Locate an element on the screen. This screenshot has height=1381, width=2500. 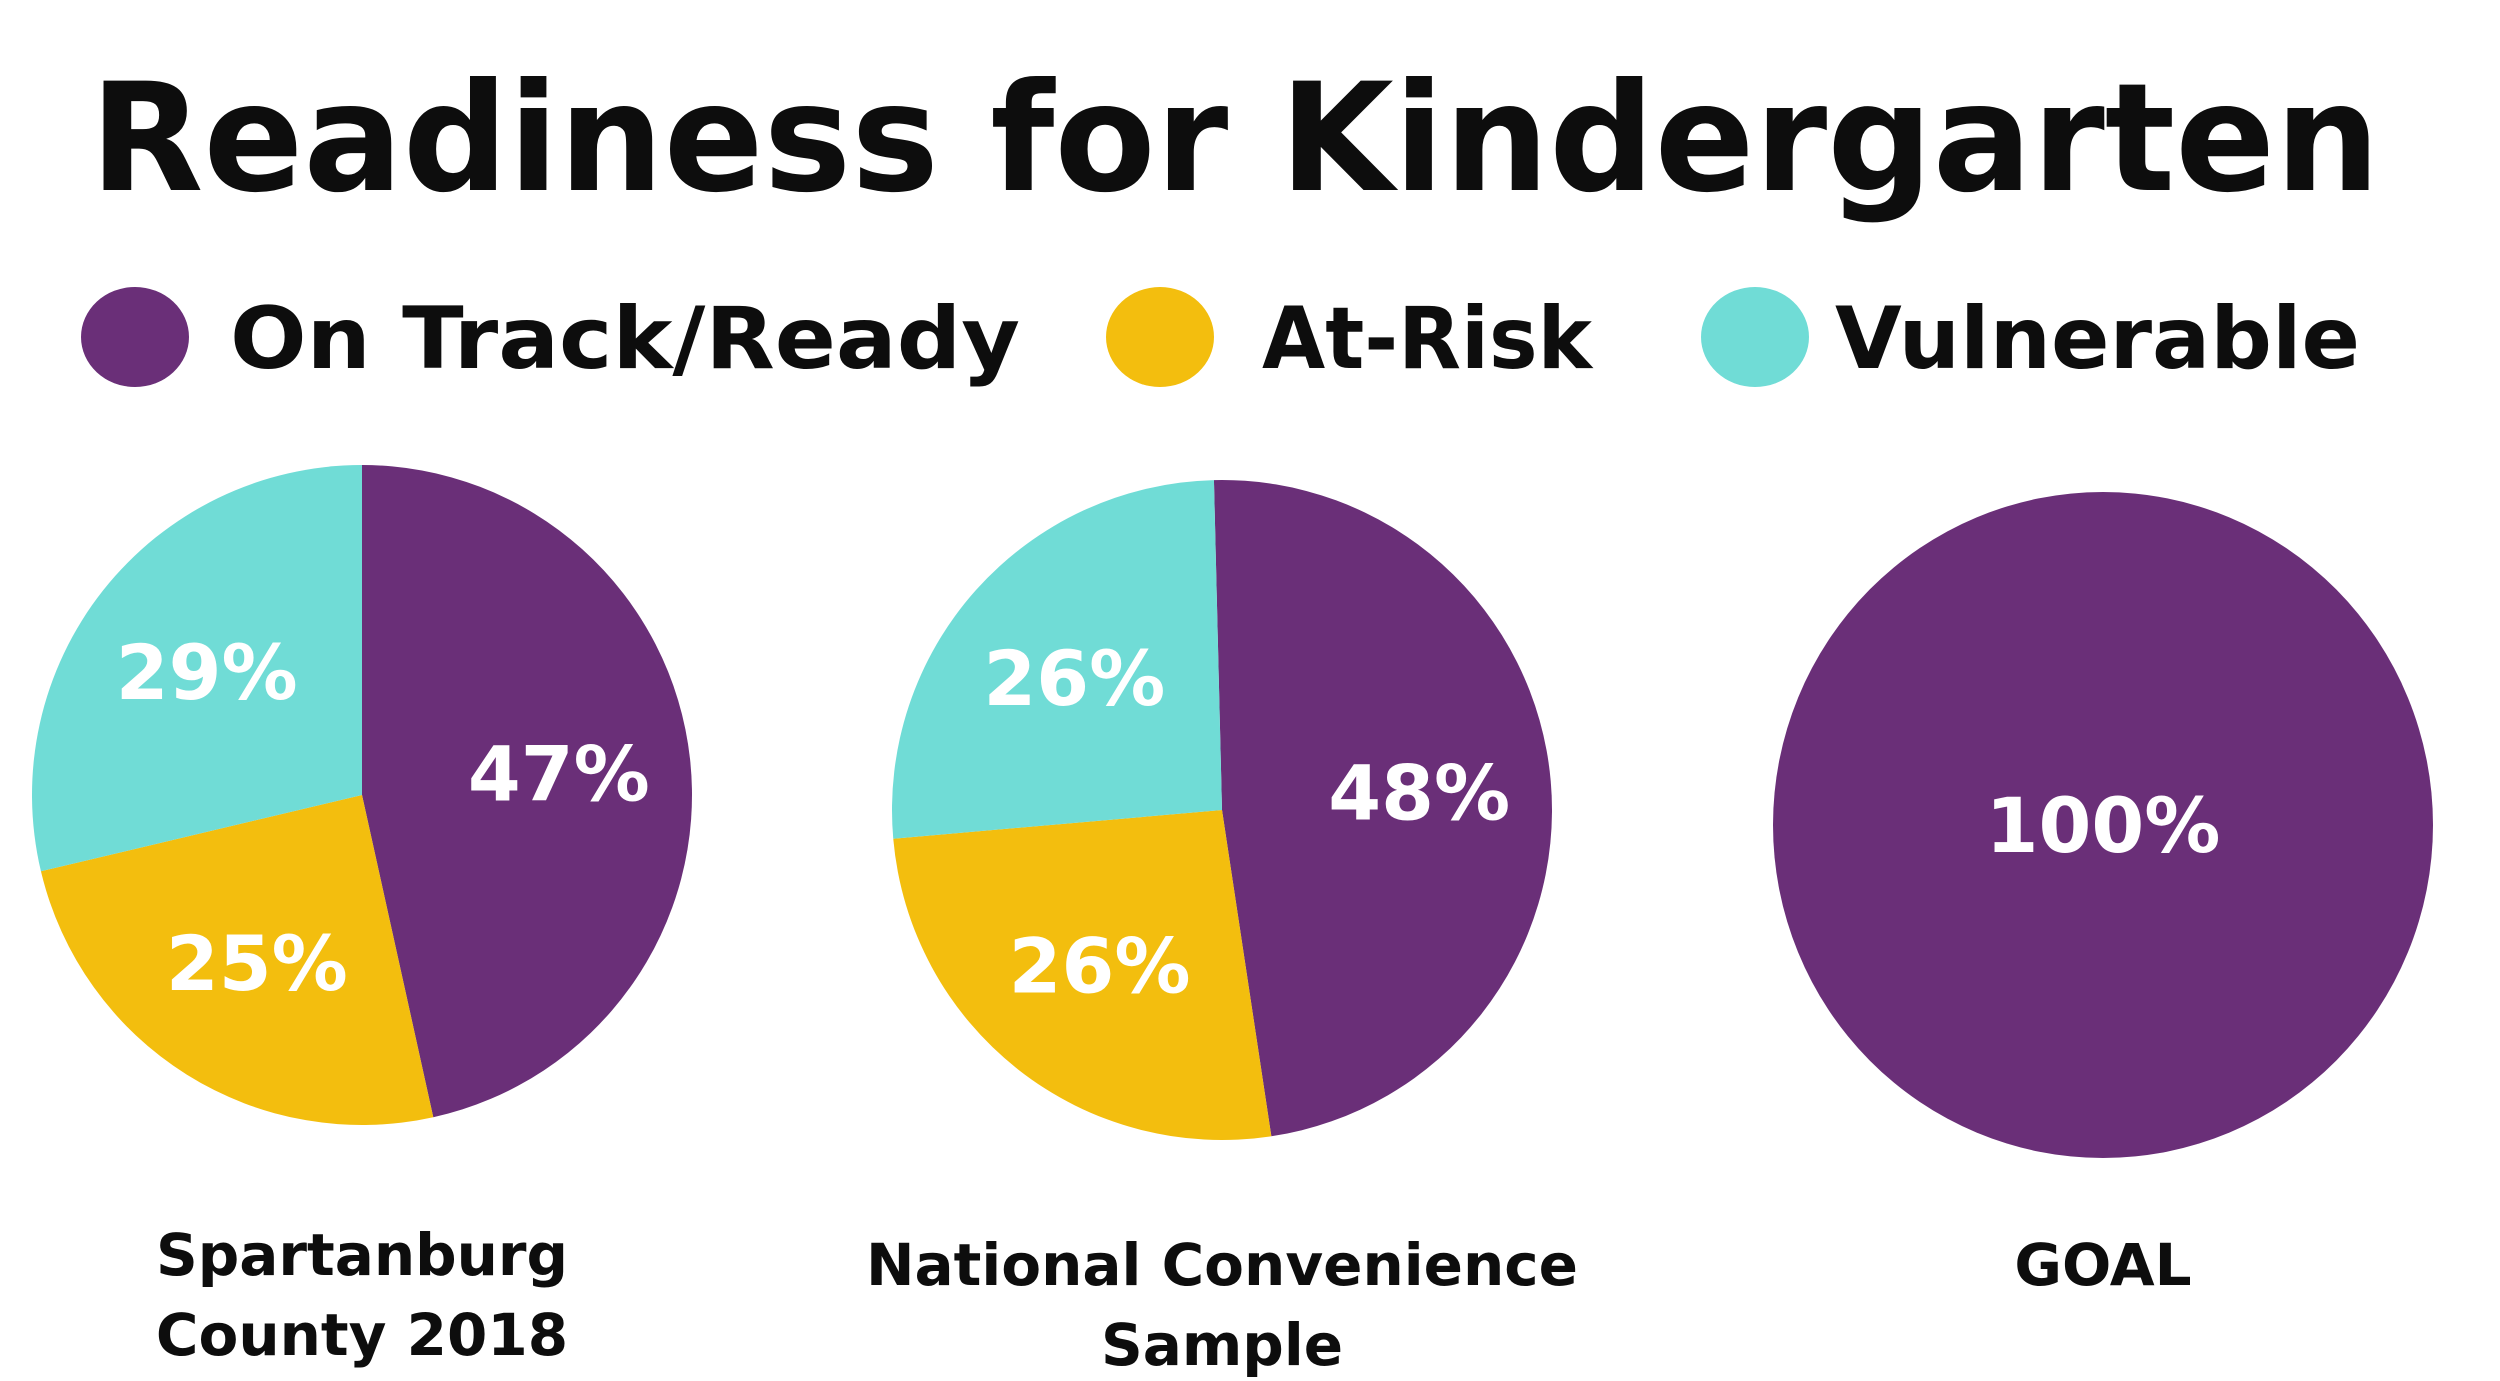
pie-1-slice-vulnerable is located at coordinates (197, 668).